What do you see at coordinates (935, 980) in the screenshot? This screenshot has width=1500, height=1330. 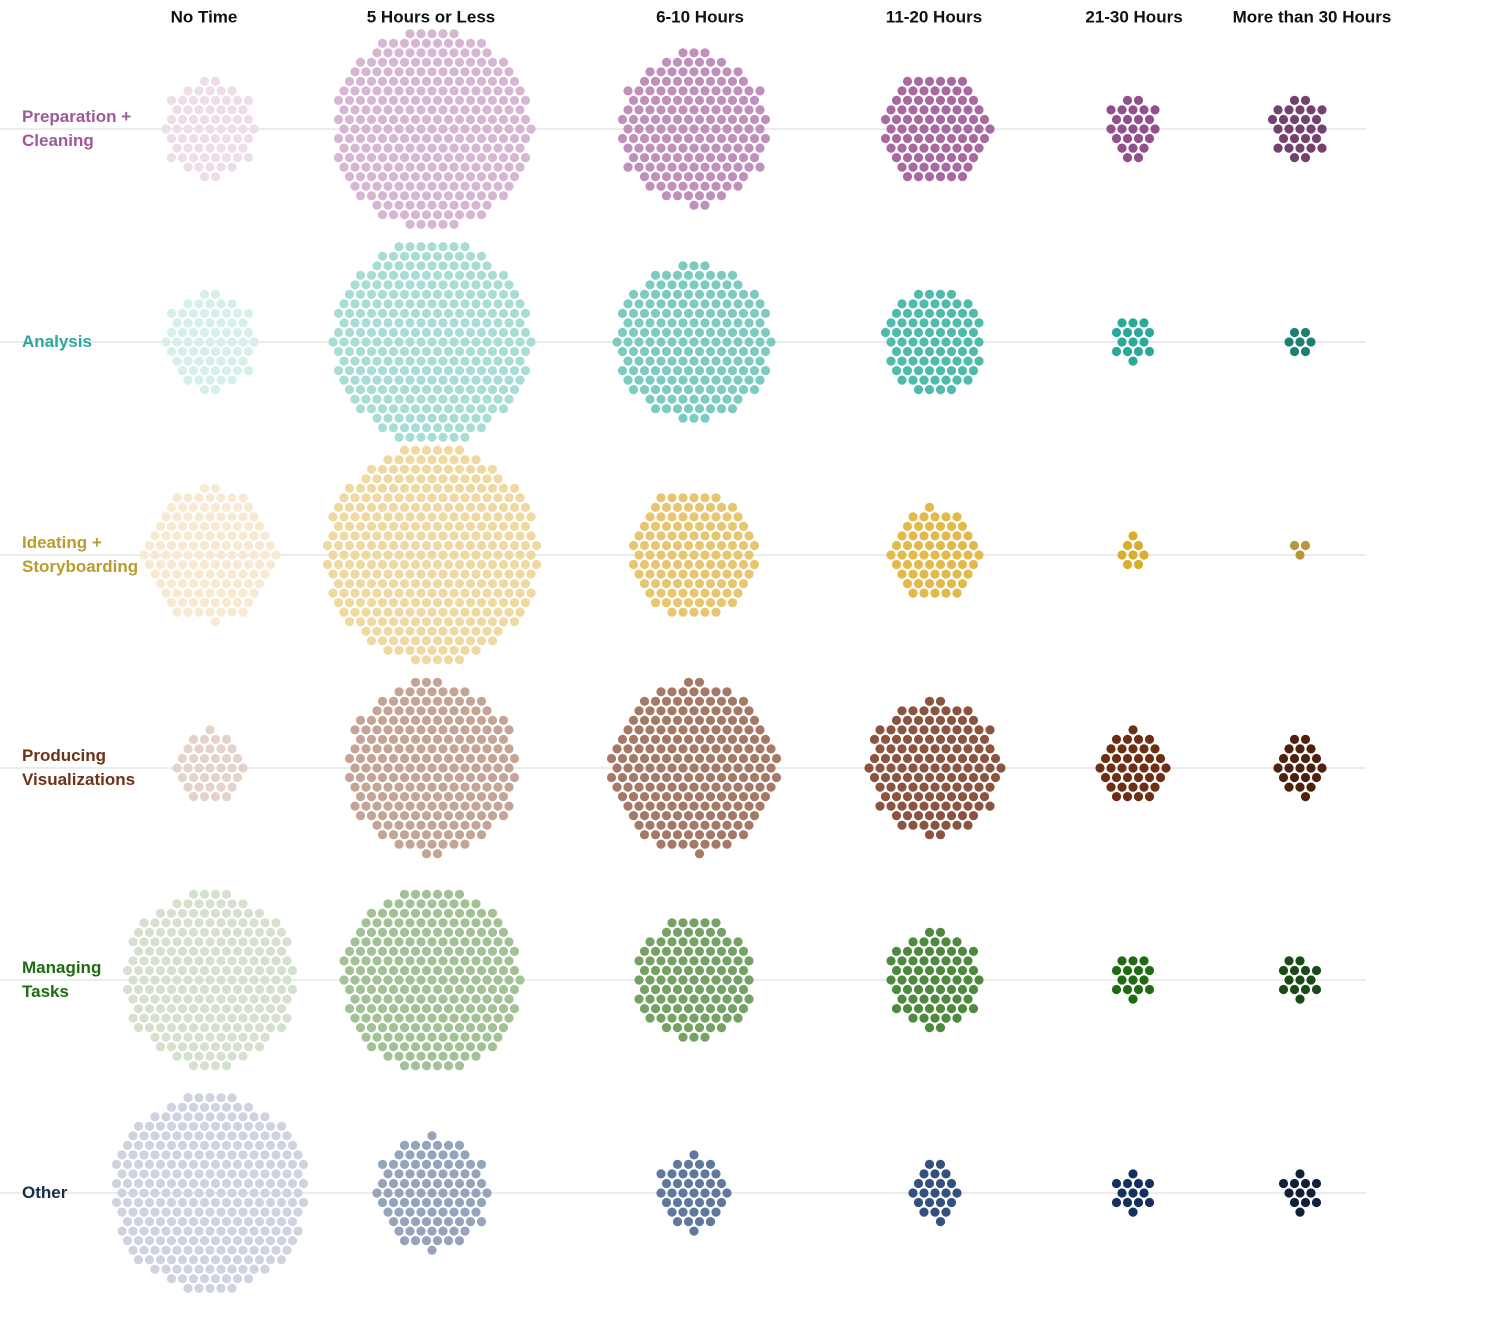 I see `dot-cluster` at bounding box center [935, 980].